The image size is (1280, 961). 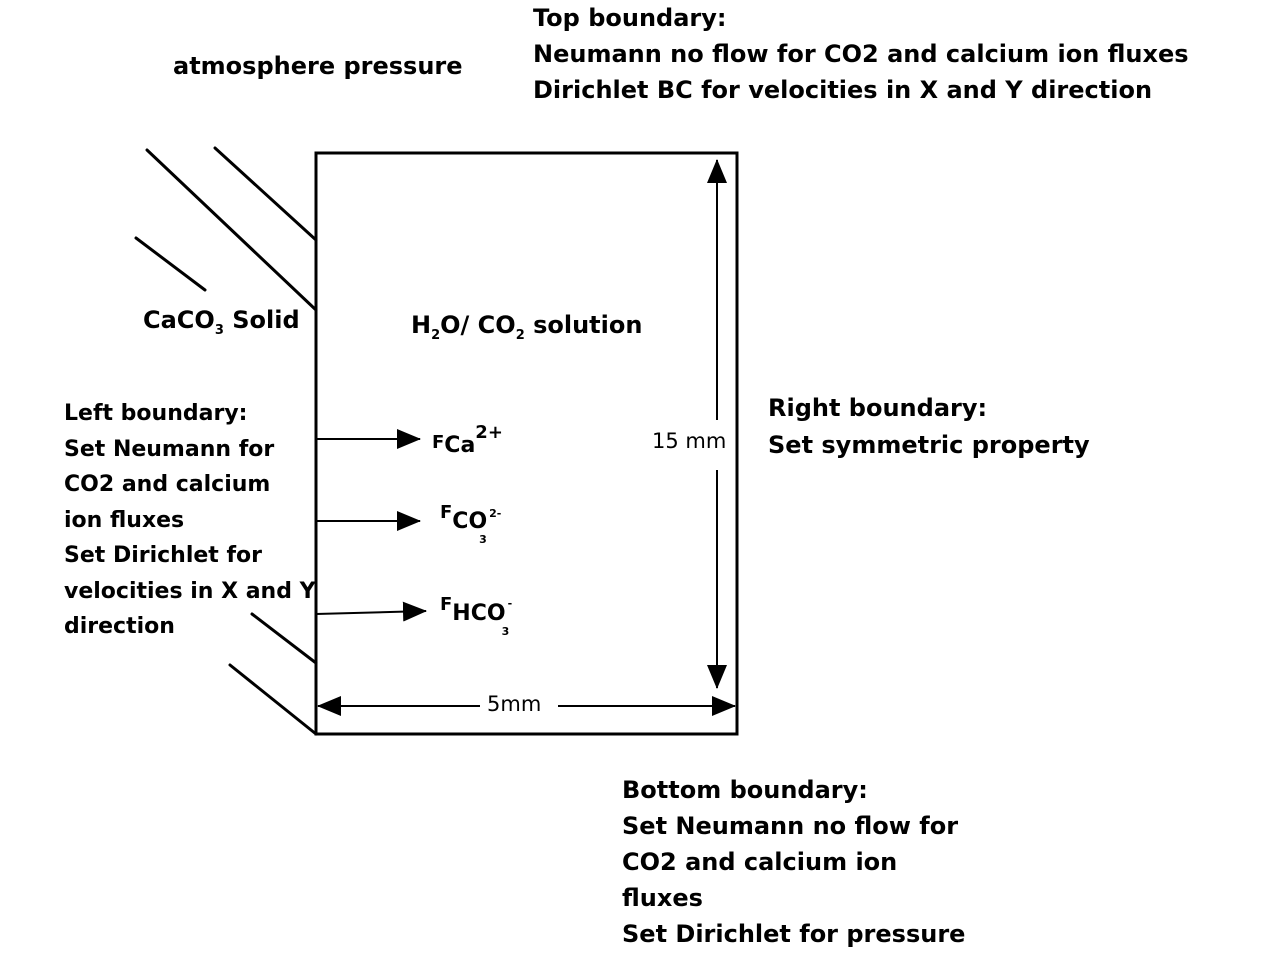 What do you see at coordinates (421, 325) in the screenshot?
I see `solution-label-a: H` at bounding box center [421, 325].